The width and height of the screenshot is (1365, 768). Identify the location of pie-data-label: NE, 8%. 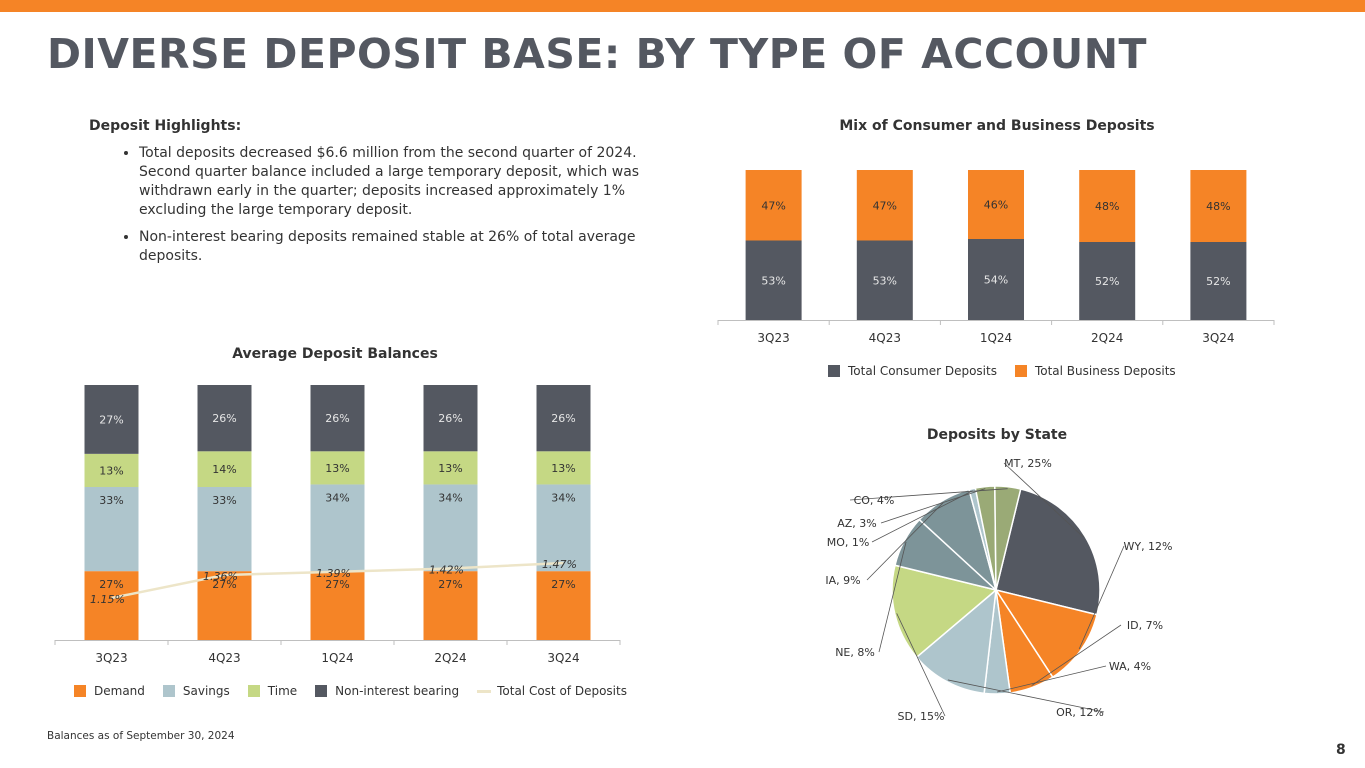
(855, 652).